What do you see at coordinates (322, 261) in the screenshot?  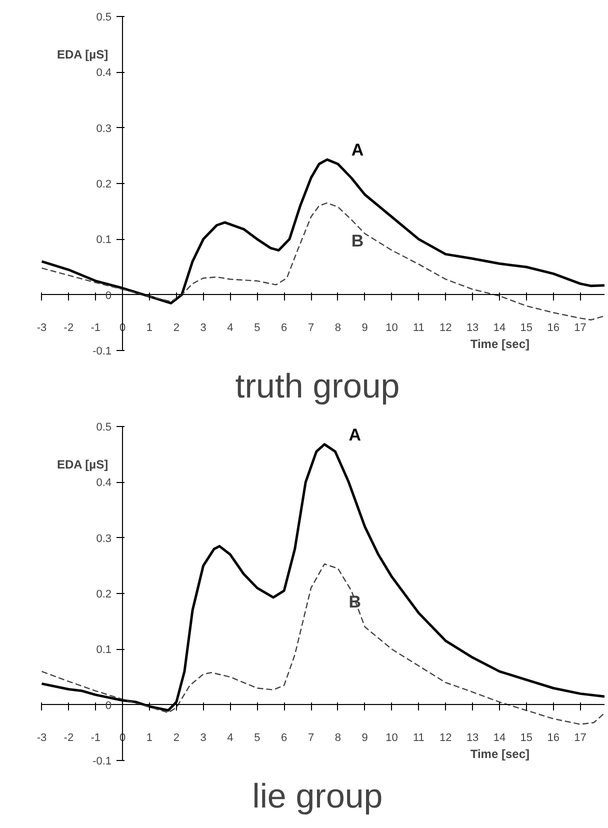 I see `line-series` at bounding box center [322, 261].